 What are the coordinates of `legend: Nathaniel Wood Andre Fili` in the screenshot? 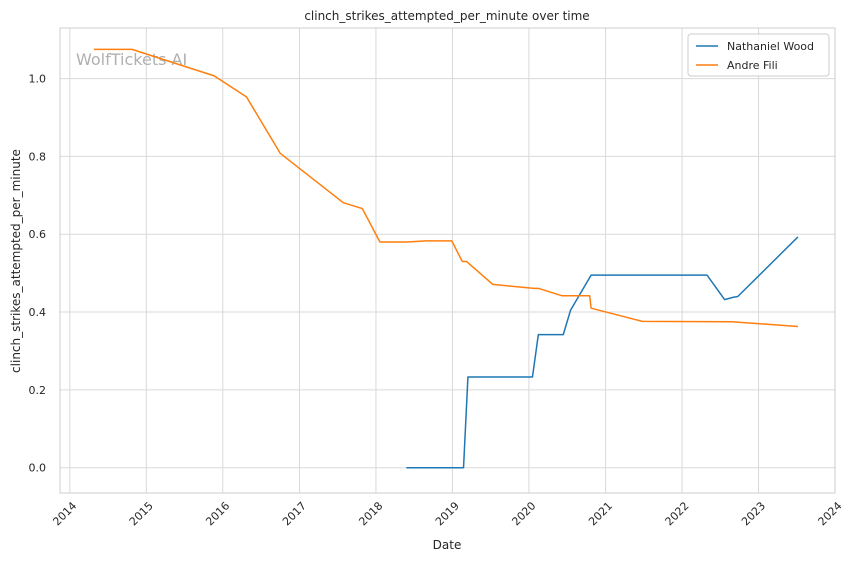 It's located at (758, 55).